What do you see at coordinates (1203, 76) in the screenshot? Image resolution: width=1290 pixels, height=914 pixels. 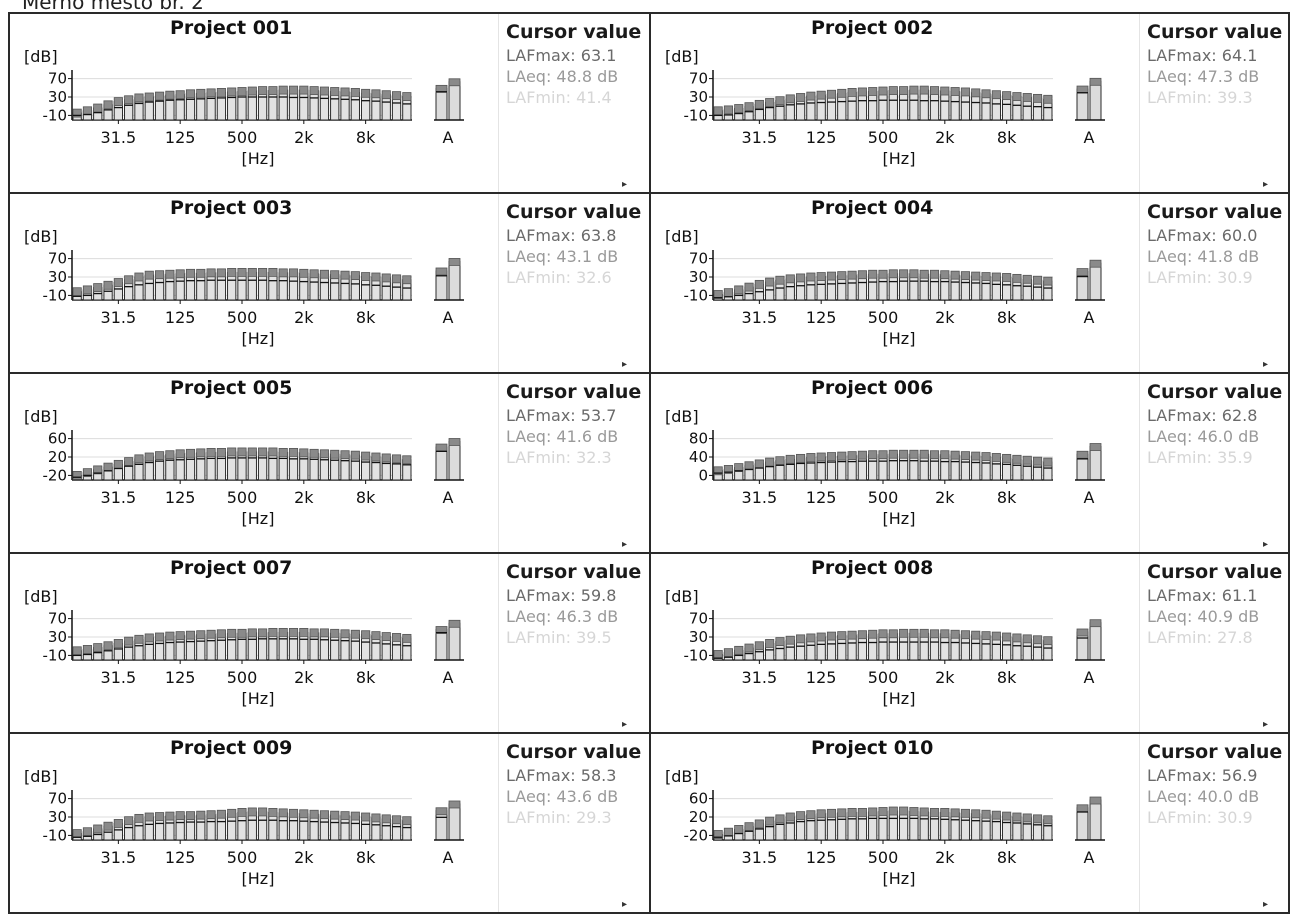 I see `cursor-laeq: LAeq: 47.3 dB` at bounding box center [1203, 76].